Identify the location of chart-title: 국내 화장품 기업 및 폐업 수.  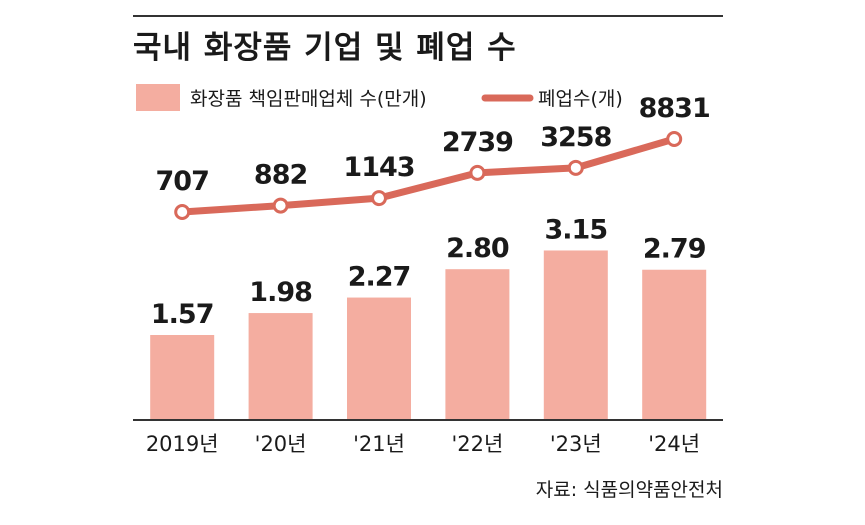
(325, 48).